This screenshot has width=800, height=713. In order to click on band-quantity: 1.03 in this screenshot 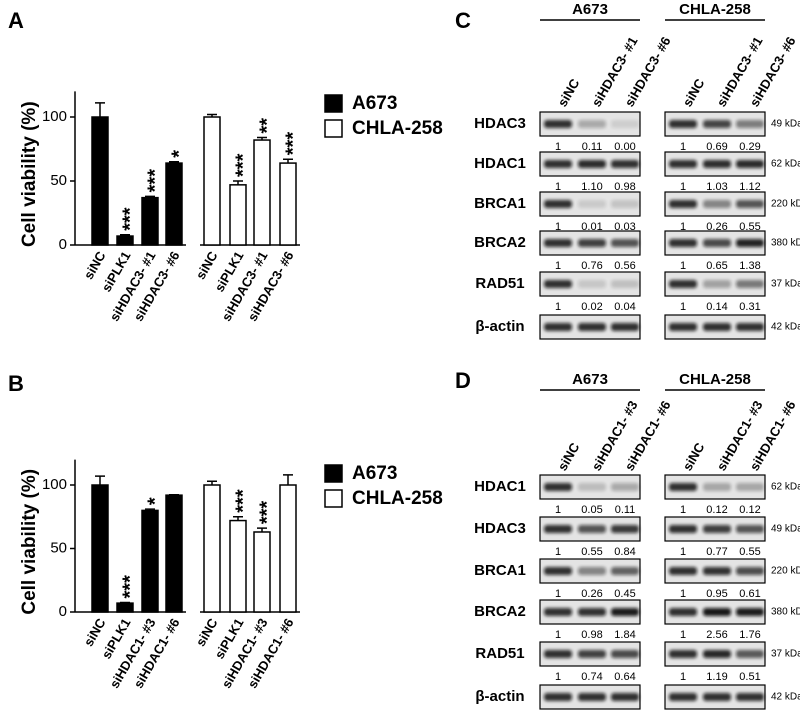, I will do `click(716, 187)`.